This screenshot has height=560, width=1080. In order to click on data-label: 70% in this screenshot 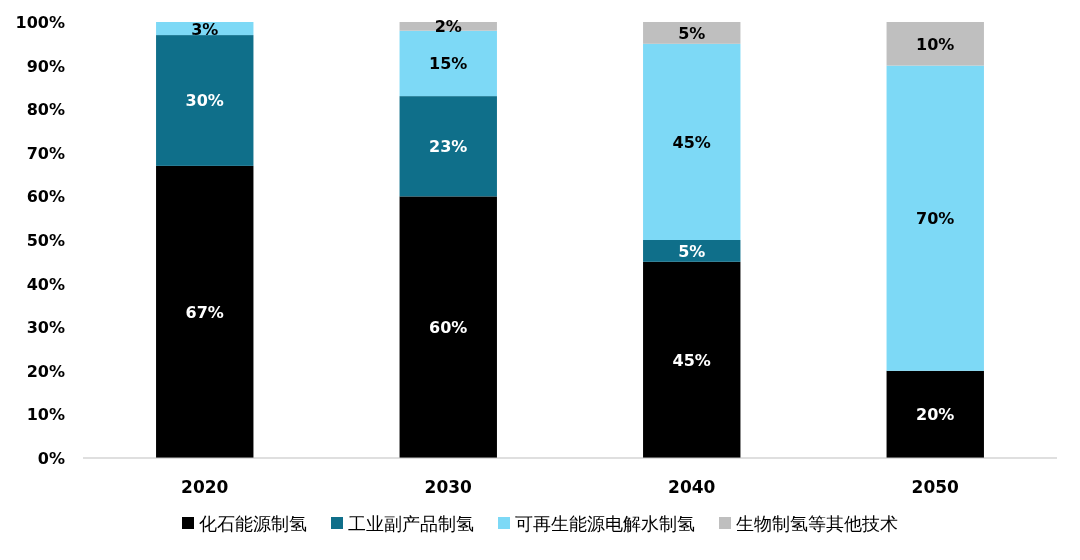, I will do `click(935, 219)`.